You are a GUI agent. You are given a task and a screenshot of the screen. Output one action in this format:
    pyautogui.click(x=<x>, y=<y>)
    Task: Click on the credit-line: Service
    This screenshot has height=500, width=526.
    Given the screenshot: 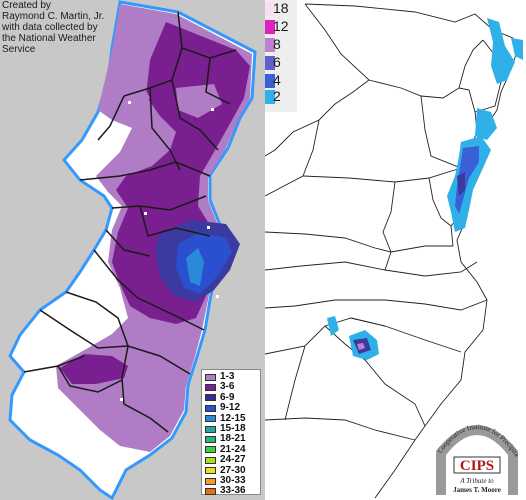 What is the action you would take?
    pyautogui.click(x=19, y=49)
    